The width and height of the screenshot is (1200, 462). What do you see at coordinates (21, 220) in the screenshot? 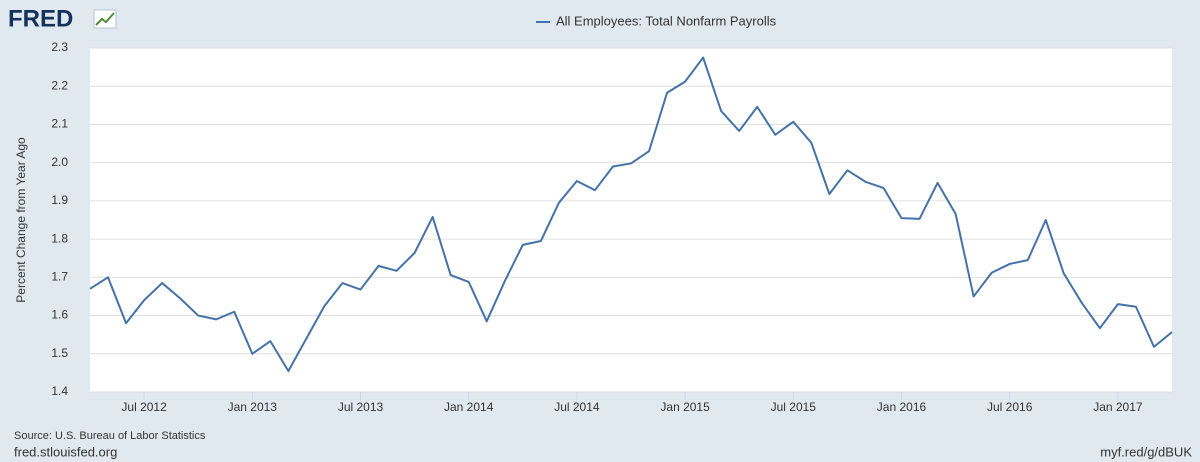
I see `y-axis-label: Percent Change from Year Ago` at bounding box center [21, 220].